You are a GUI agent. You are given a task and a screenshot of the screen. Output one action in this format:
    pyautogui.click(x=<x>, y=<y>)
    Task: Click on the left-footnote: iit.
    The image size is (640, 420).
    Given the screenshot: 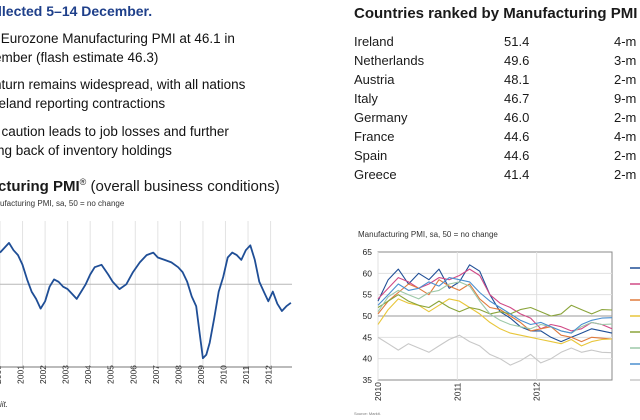 What is the action you would take?
    pyautogui.click(x=4, y=404)
    